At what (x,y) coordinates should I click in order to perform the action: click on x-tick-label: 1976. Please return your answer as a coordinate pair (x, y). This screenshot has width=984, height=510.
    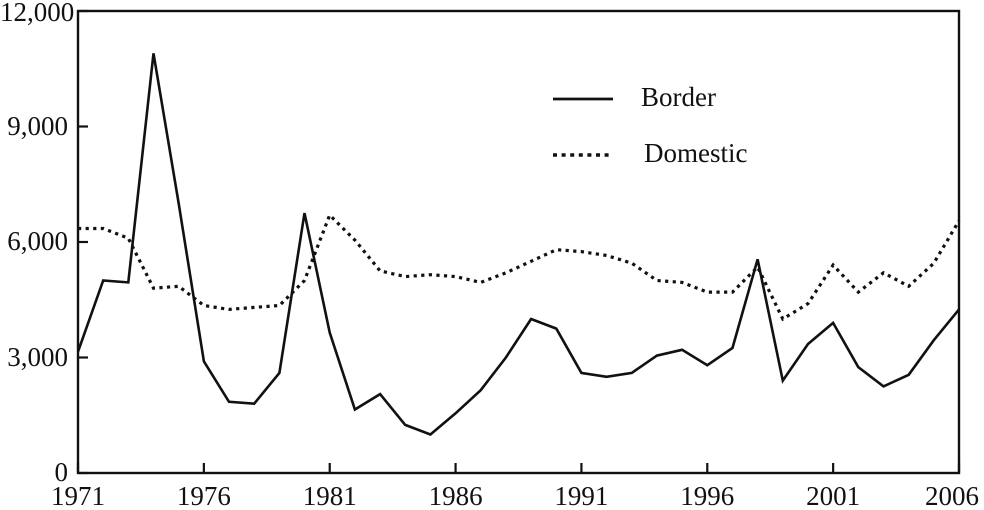
    Looking at the image, I should click on (203, 495).